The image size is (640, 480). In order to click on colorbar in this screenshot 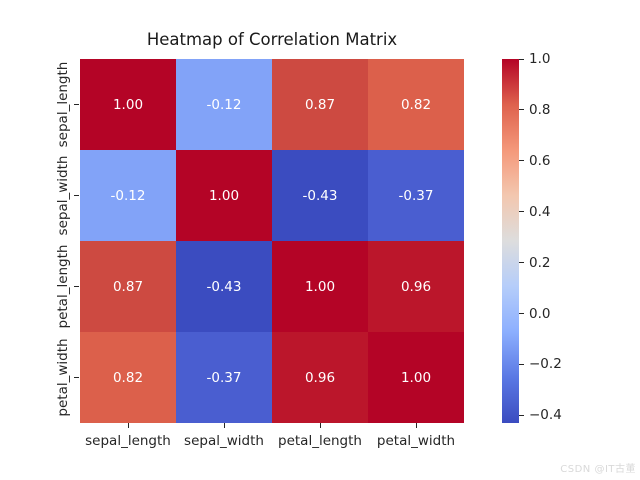, I will do `click(510, 241)`.